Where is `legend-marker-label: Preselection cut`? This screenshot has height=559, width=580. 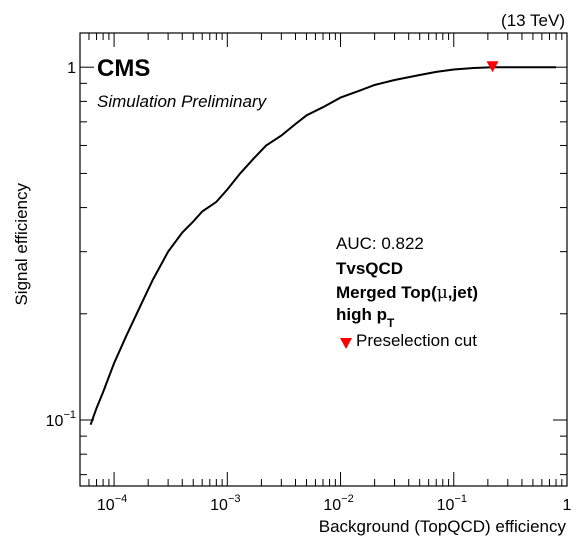
legend-marker-label: Preselection cut is located at coordinates (416, 340).